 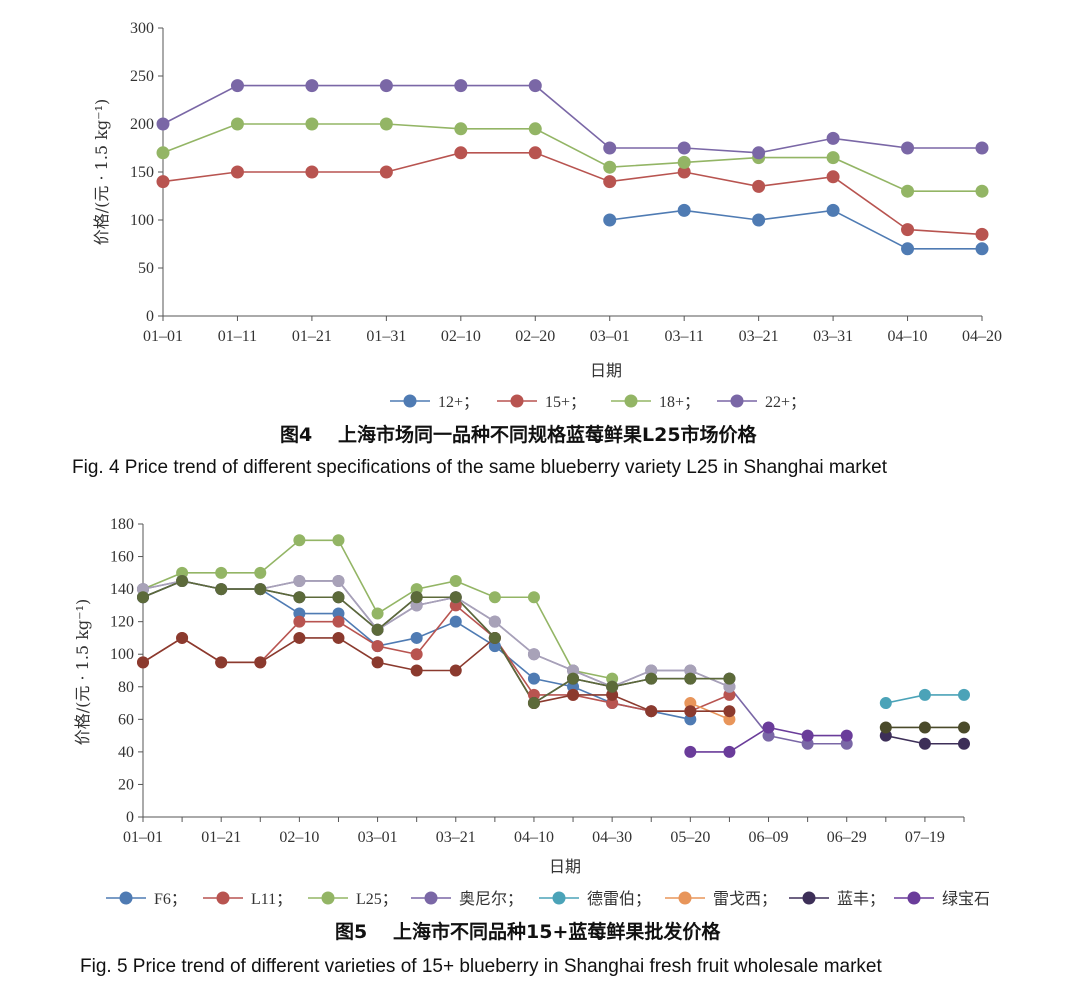 I want to click on fig4-x-tick-label: 01–31, so click(x=386, y=336).